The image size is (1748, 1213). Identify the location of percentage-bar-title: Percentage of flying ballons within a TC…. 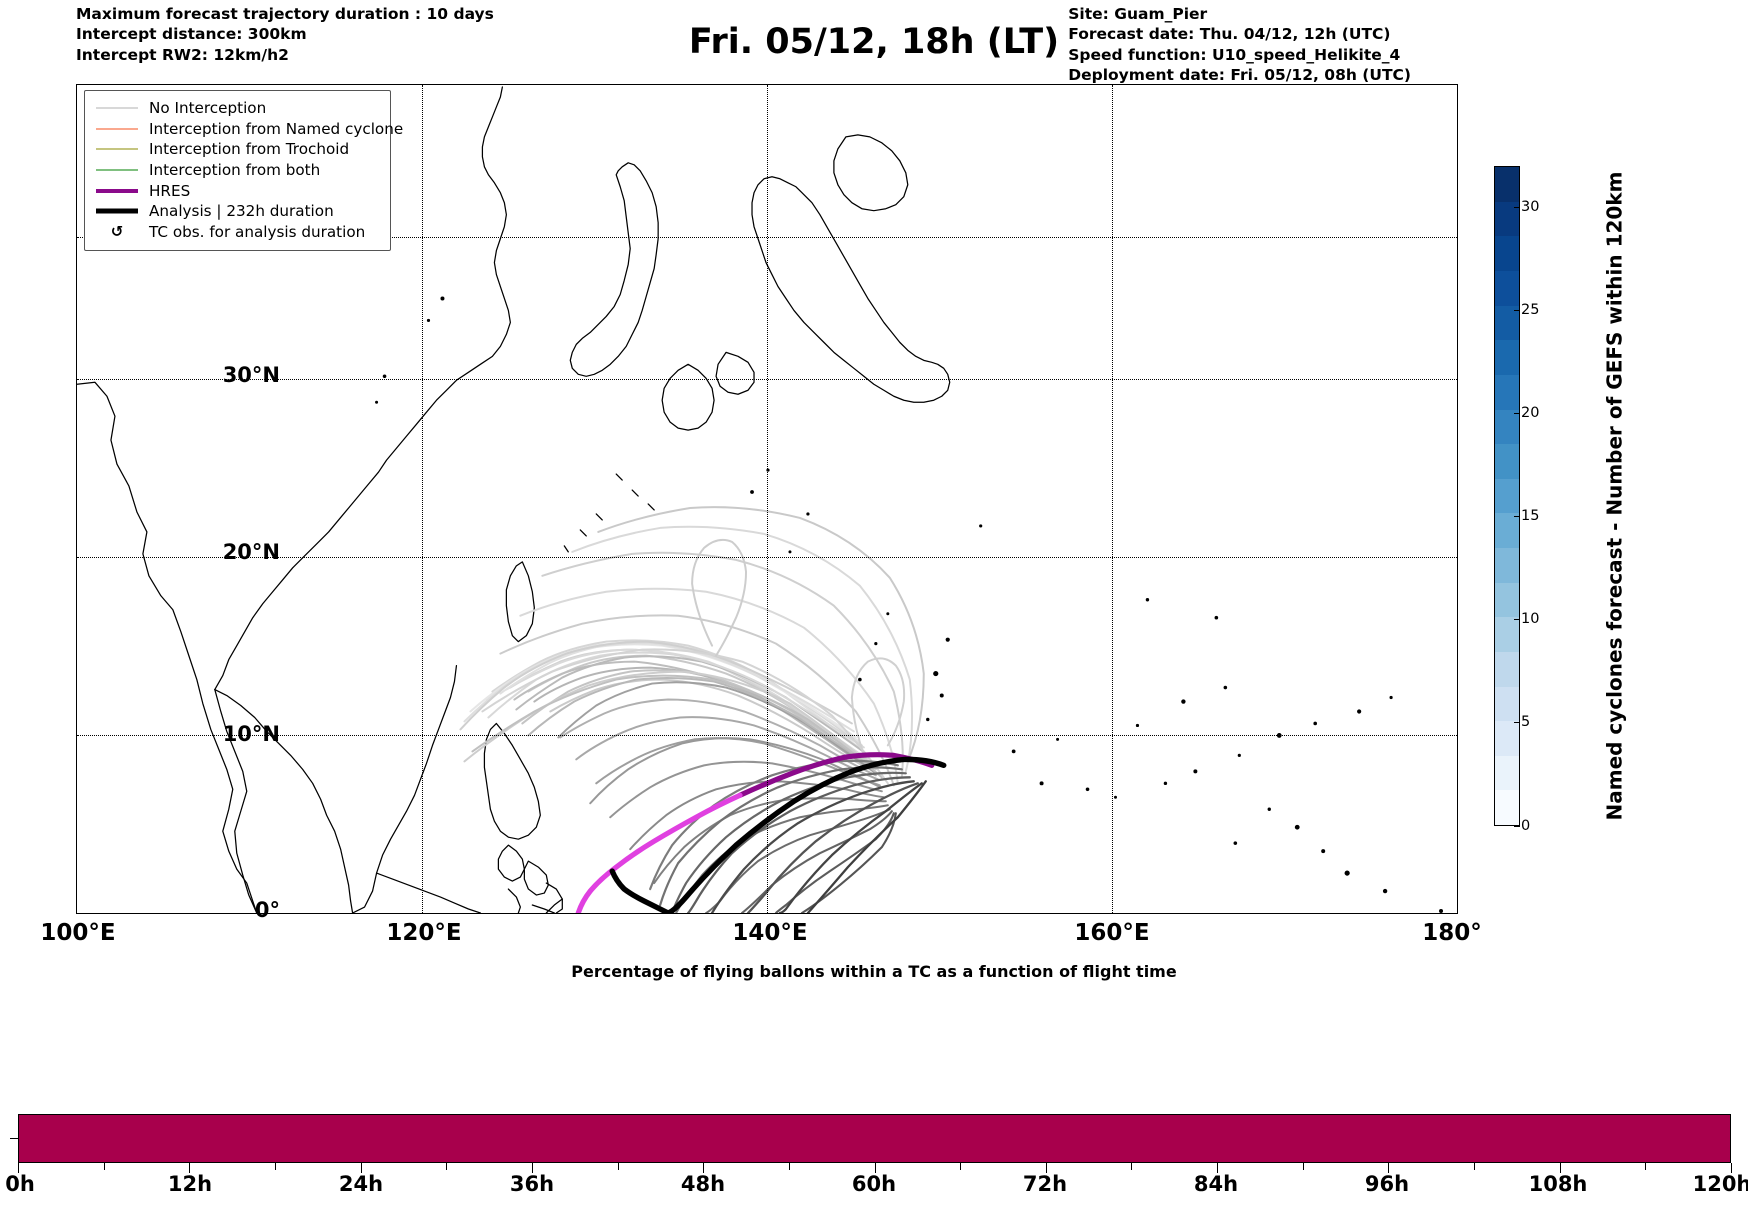
(874, 971).